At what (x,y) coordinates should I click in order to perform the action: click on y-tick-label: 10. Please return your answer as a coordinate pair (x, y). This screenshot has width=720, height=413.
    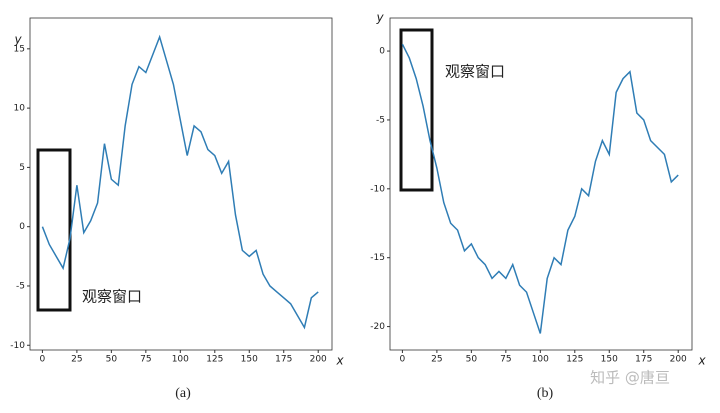
    Looking at the image, I should click on (20, 109).